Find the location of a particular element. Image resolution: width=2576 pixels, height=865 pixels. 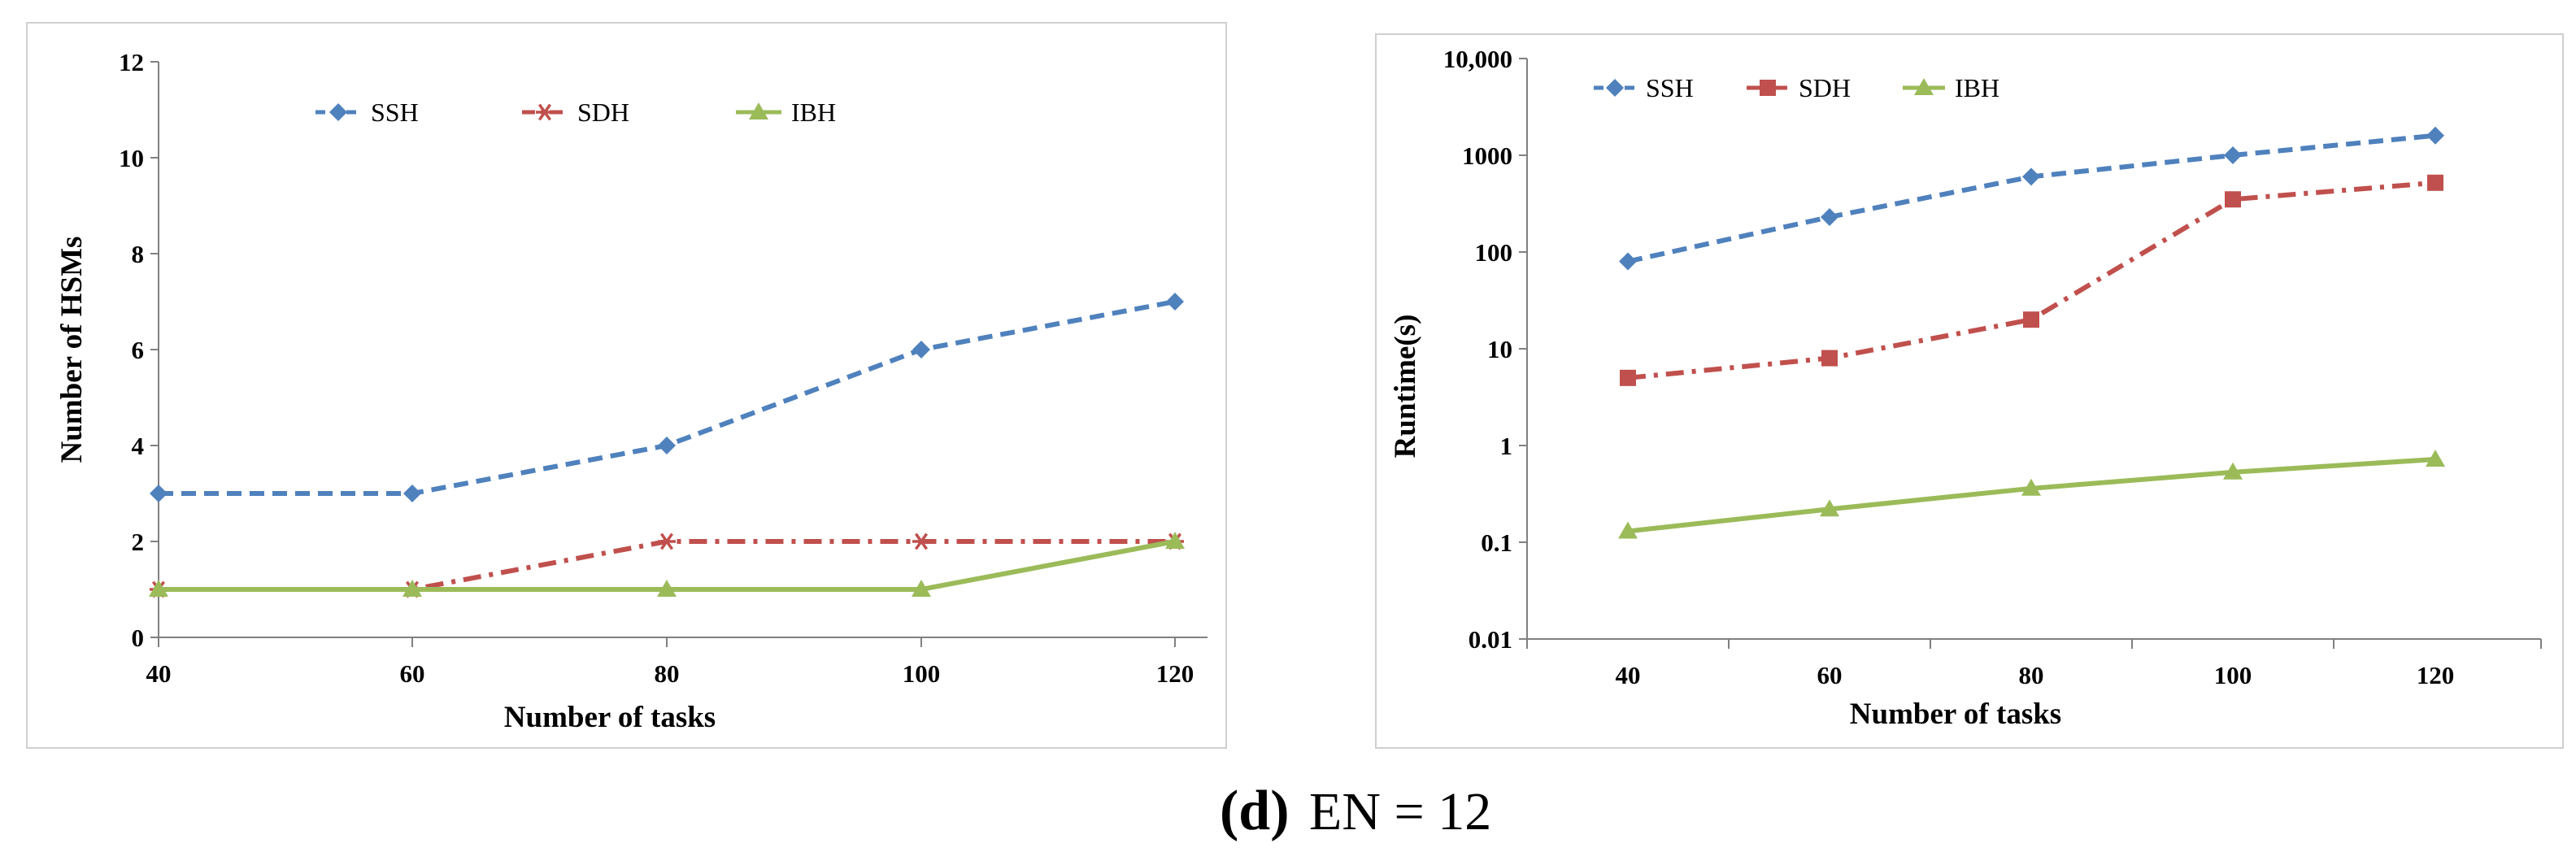

y-axis-title: Runtime(s) is located at coordinates (1405, 387).